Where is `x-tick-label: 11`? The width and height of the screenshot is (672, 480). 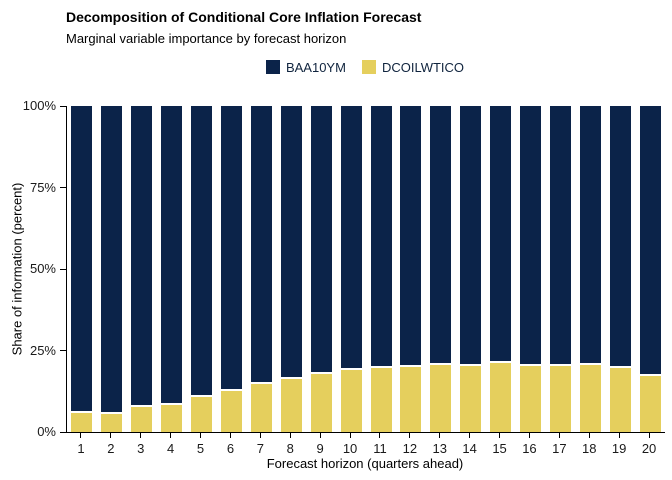
x-tick-label: 11 is located at coordinates (380, 448).